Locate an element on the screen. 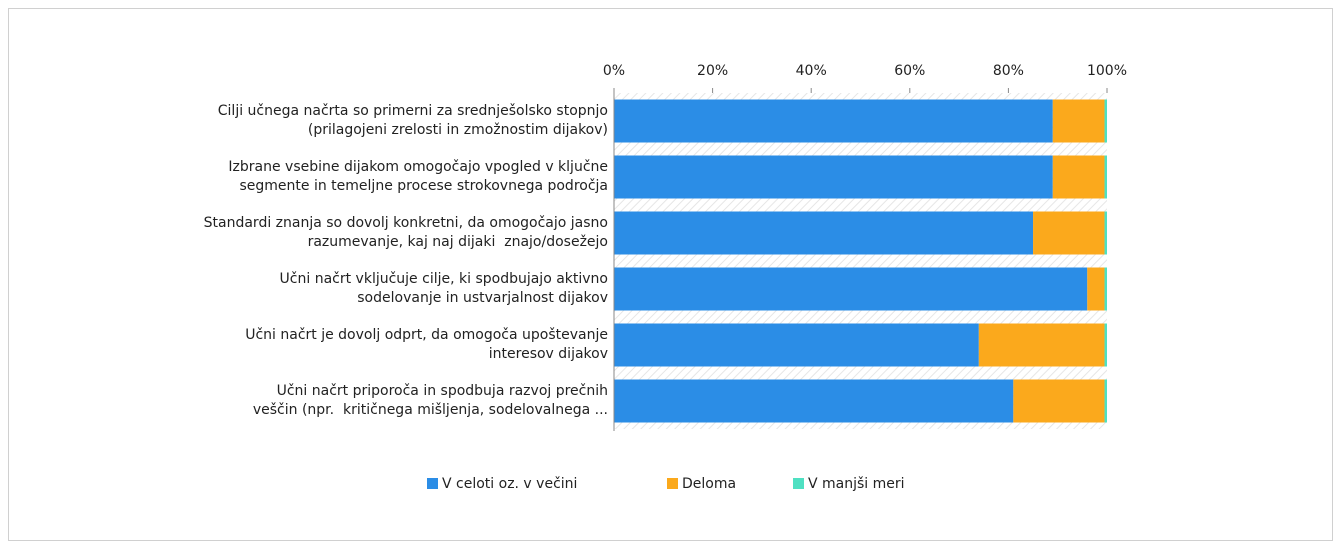 This screenshot has height=551, width=1343. legend-label: V manjši meri is located at coordinates (856, 484).